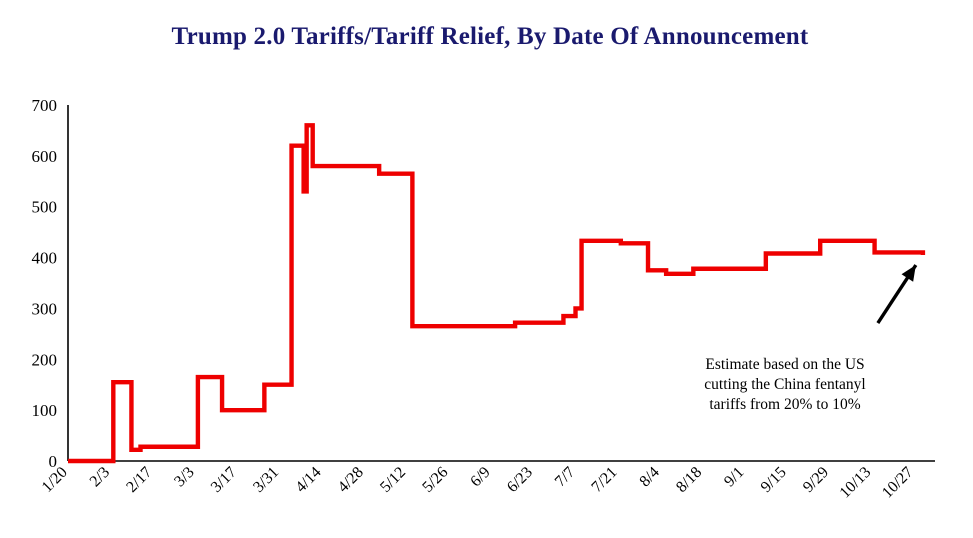 This screenshot has width=973, height=538. What do you see at coordinates (45, 359) in the screenshot?
I see `y-tick-label: 200` at bounding box center [45, 359].